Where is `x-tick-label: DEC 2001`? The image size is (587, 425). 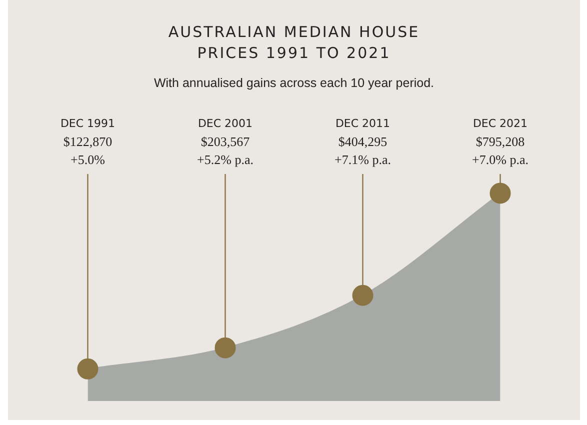 x-tick-label: DEC 2001 is located at coordinates (225, 123).